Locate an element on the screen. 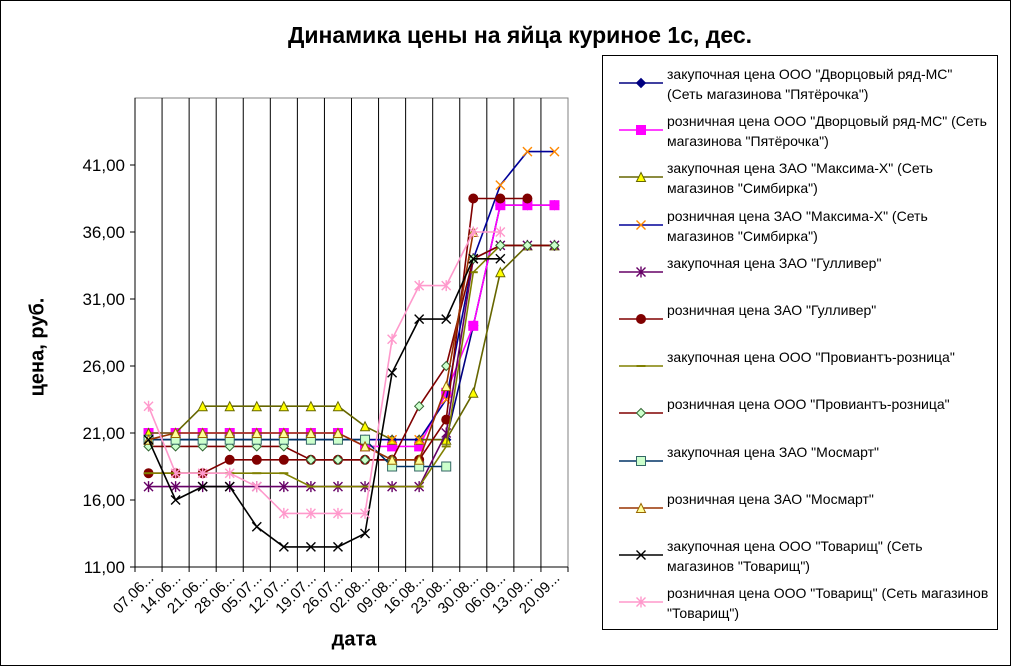 Image resolution: width=1011 pixels, height=666 pixels. legend-label: закупочная цена ООО "Провиантъ-розница" is located at coordinates (811, 357).